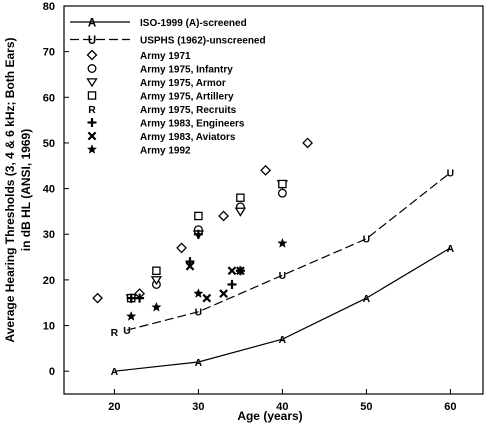  I want to click on y-tick-label: 60, so click(49, 98).